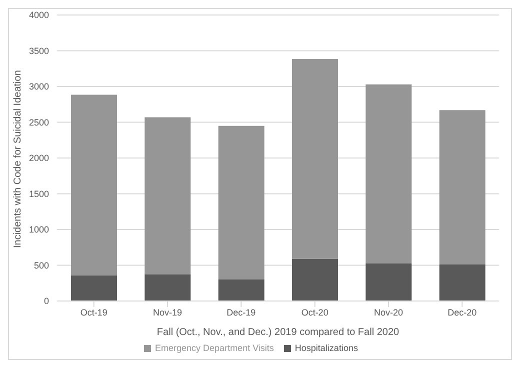 The width and height of the screenshot is (520, 368). What do you see at coordinates (241, 312) in the screenshot?
I see `x-tick-label: Dec-19` at bounding box center [241, 312].